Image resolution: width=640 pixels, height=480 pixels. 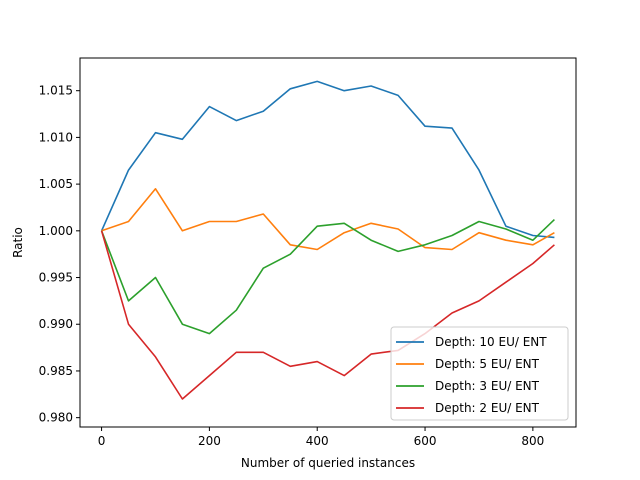 What do you see at coordinates (209, 441) in the screenshot?
I see `x-tick-label: 200` at bounding box center [209, 441].